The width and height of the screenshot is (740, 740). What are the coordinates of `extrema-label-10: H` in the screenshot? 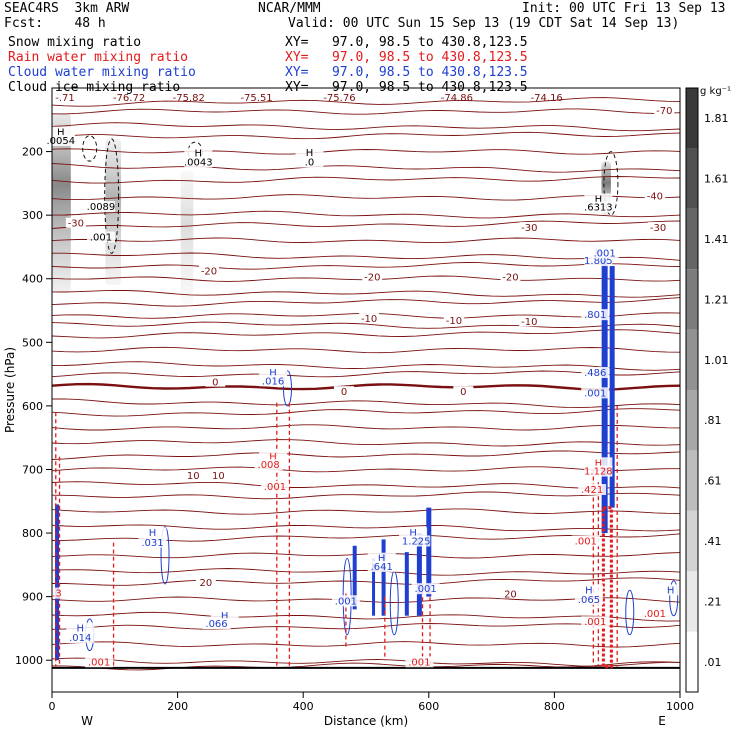 It's located at (273, 373).